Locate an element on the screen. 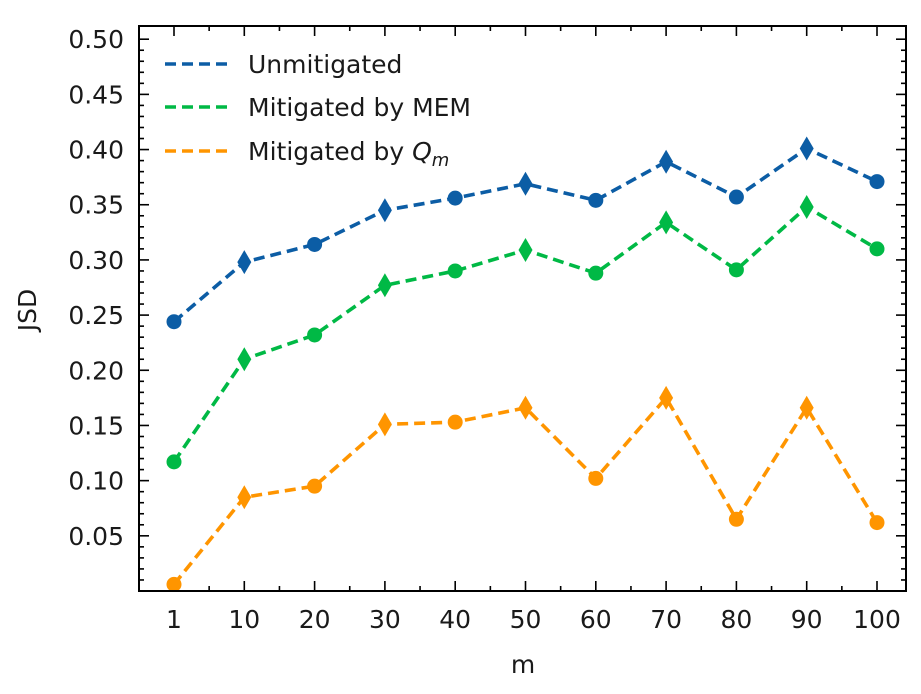 This screenshot has width=921, height=694. legend-item: Mitigated by Qm is located at coordinates (307, 154).